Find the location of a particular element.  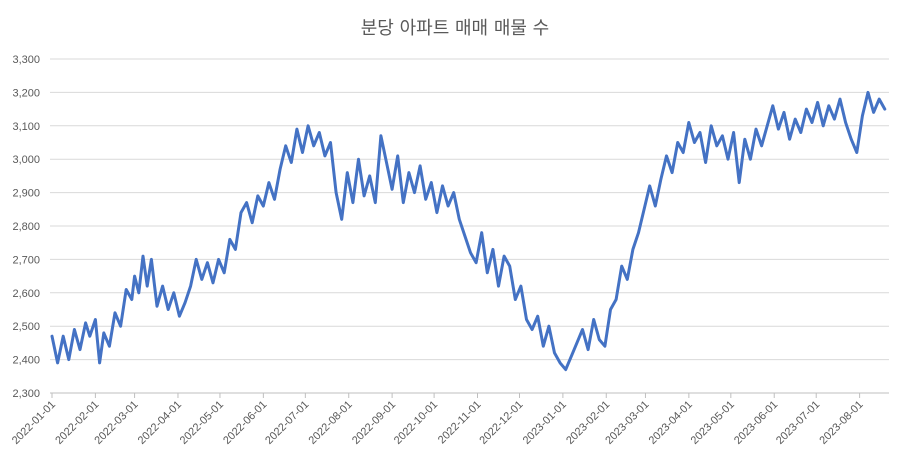

y-tick-label: 2,800 is located at coordinates (26, 227).